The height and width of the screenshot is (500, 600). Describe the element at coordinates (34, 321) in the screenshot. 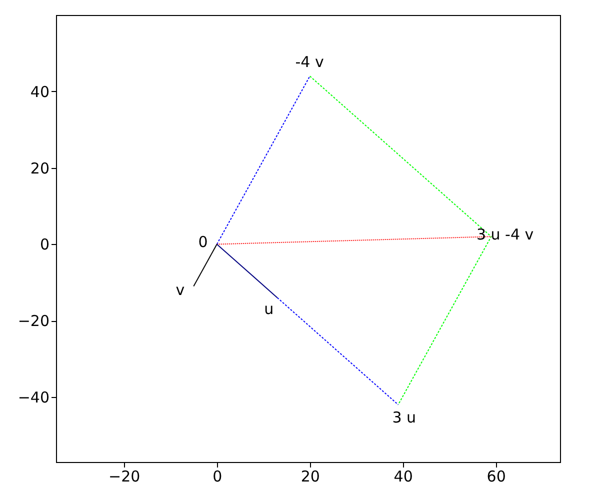

I see `y-tick-label: −20` at that location.